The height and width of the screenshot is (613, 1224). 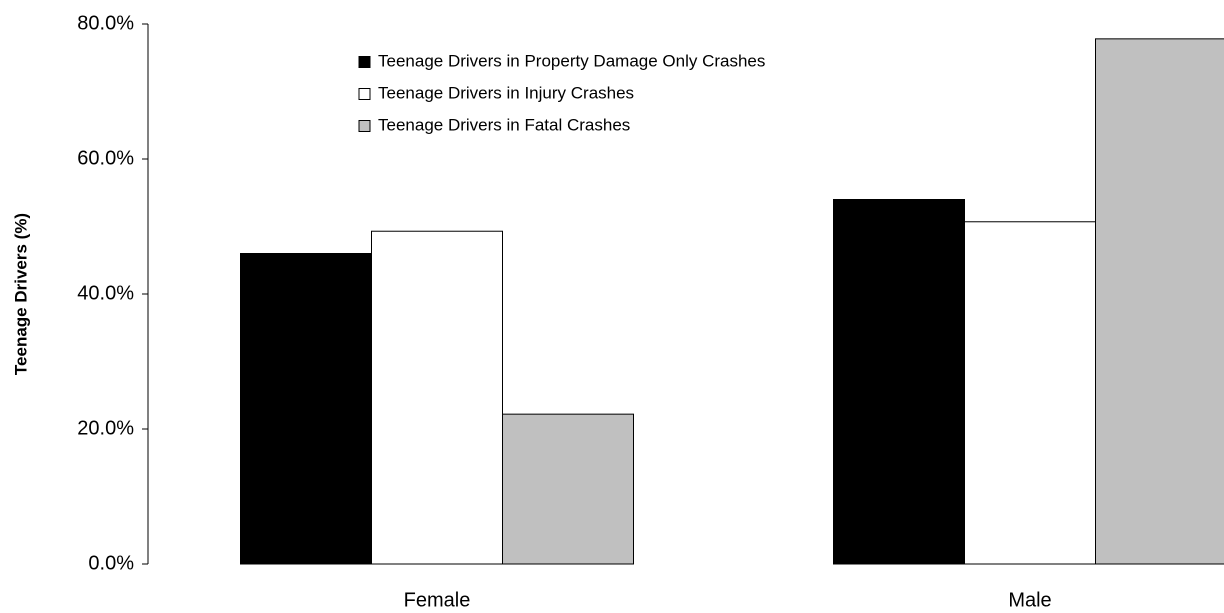 What do you see at coordinates (105, 428) in the screenshot?
I see `y-tick-label: 20.0%` at bounding box center [105, 428].